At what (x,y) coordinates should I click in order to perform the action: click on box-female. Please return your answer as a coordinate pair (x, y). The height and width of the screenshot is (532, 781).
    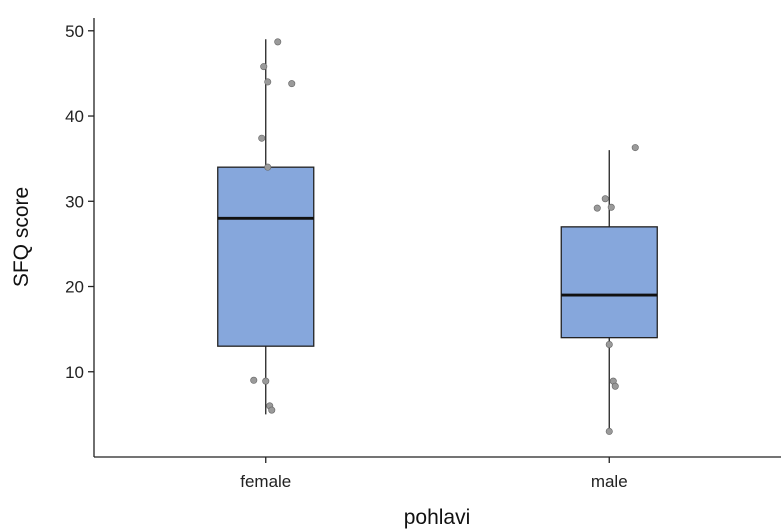
    Looking at the image, I should click on (266, 227).